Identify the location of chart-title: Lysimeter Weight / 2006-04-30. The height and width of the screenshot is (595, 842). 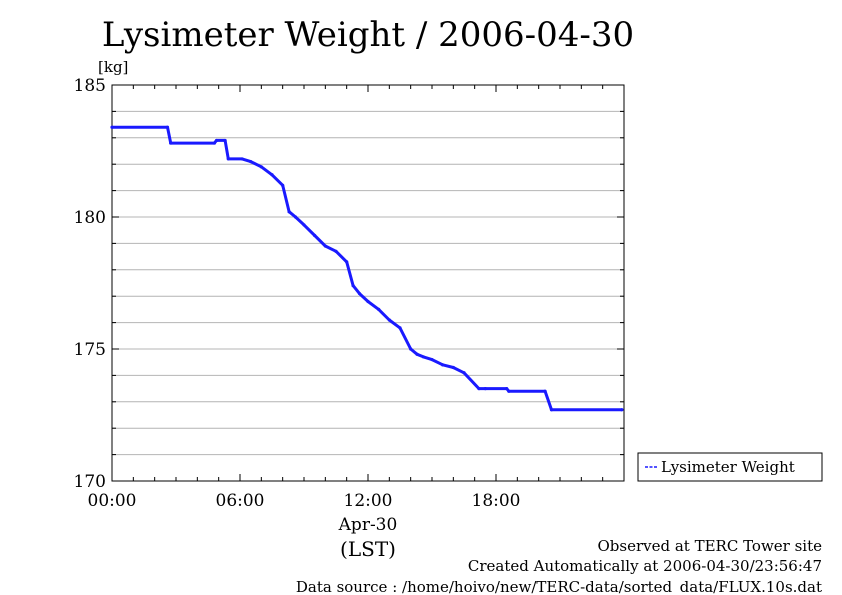
(368, 35).